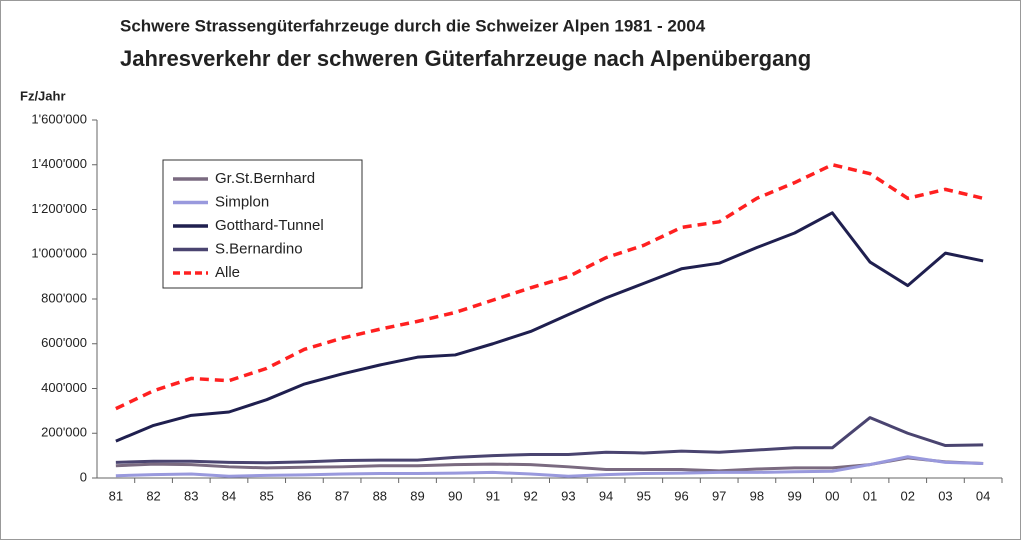  What do you see at coordinates (455, 495) in the screenshot?
I see `x-tick-label: 90` at bounding box center [455, 495].